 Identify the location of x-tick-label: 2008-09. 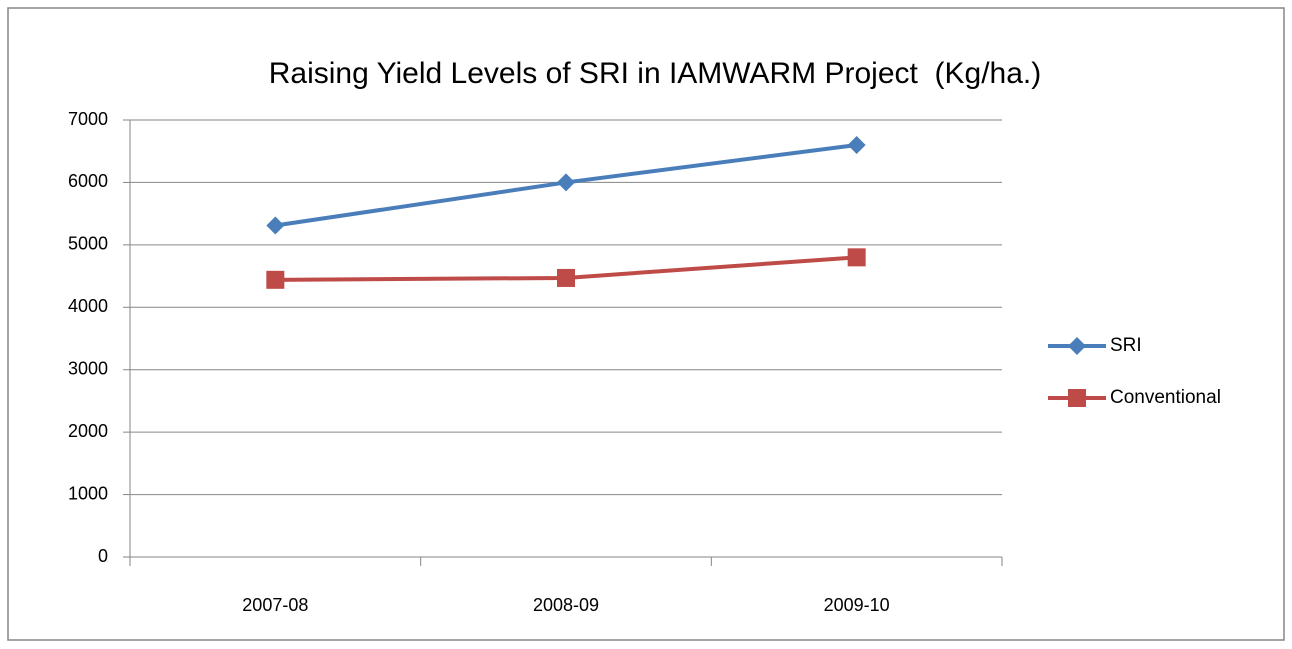
(566, 605).